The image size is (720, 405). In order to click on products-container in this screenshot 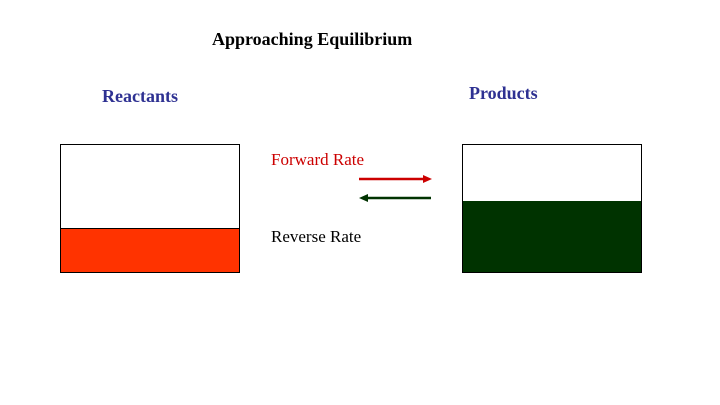, I will do `click(552, 208)`.